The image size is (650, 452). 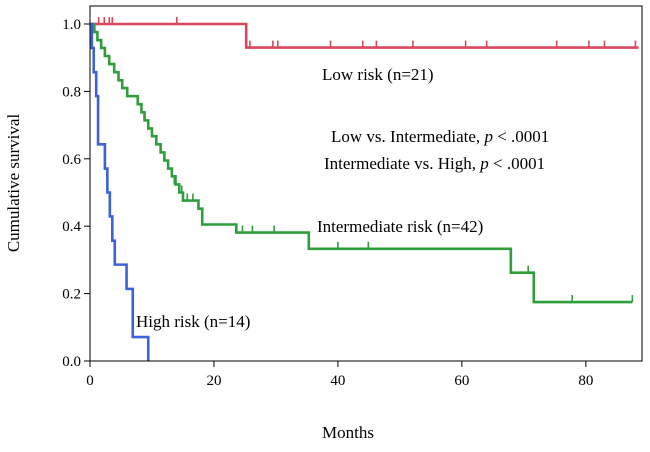 What do you see at coordinates (213, 381) in the screenshot?
I see `x-tick-label: 20` at bounding box center [213, 381].